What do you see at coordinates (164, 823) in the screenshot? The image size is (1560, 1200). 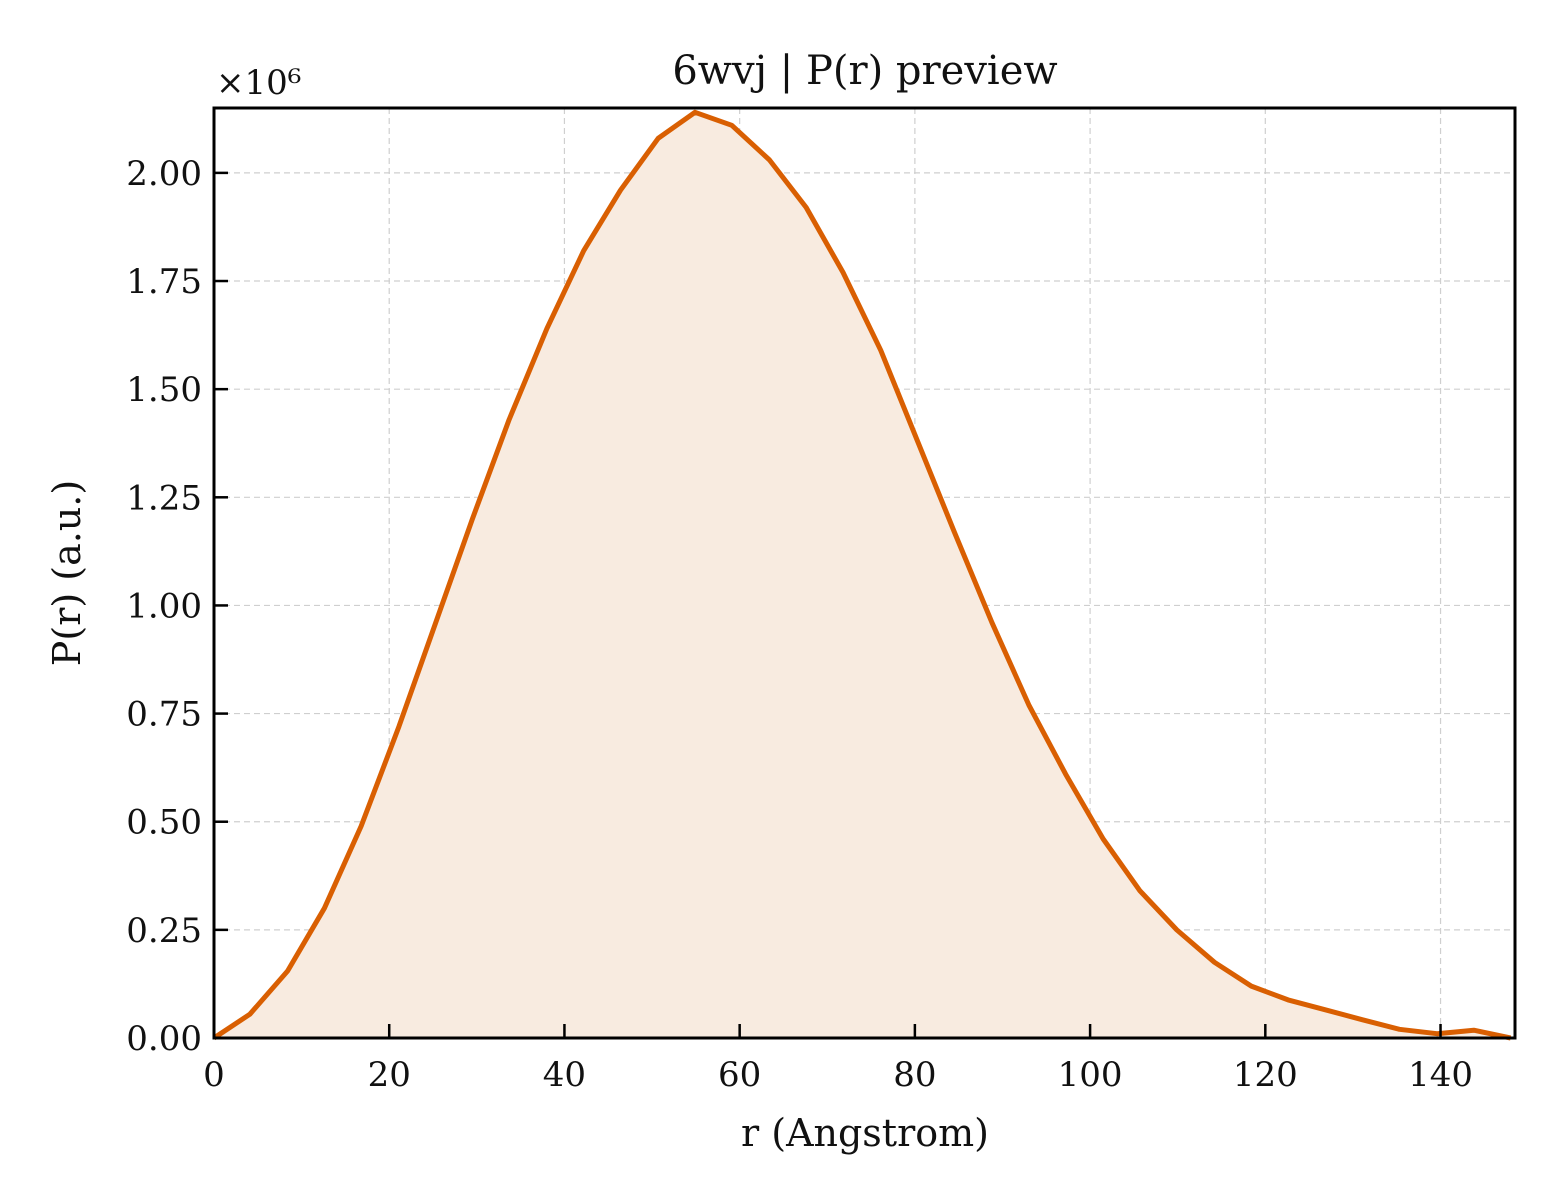 I see `y-tick-label: 0.50` at bounding box center [164, 823].